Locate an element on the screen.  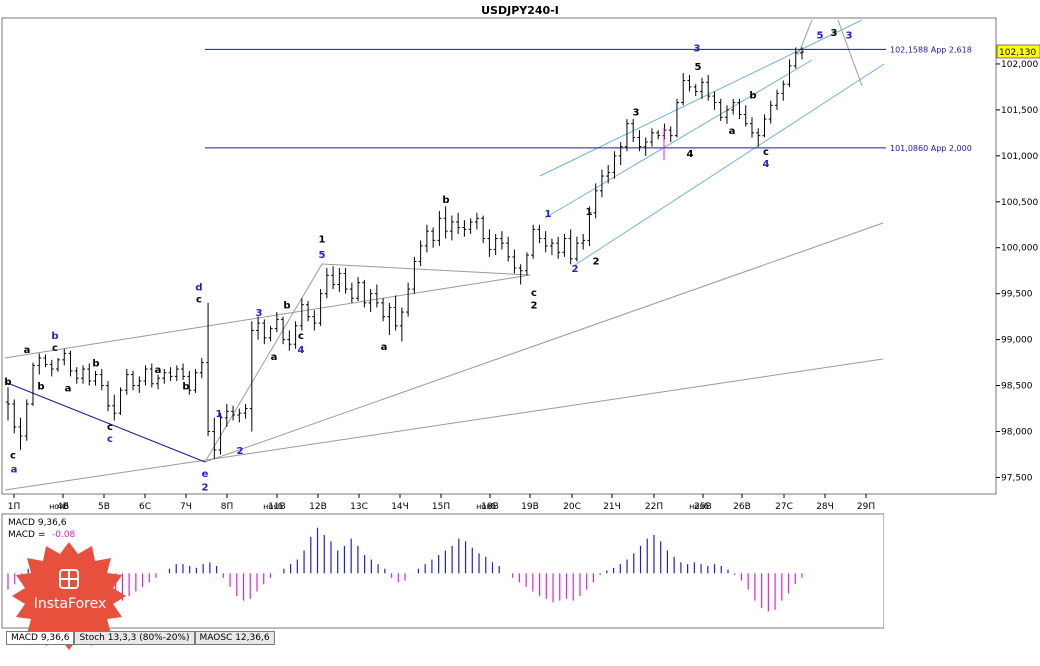
wave-label: 3 is located at coordinates (834, 33).